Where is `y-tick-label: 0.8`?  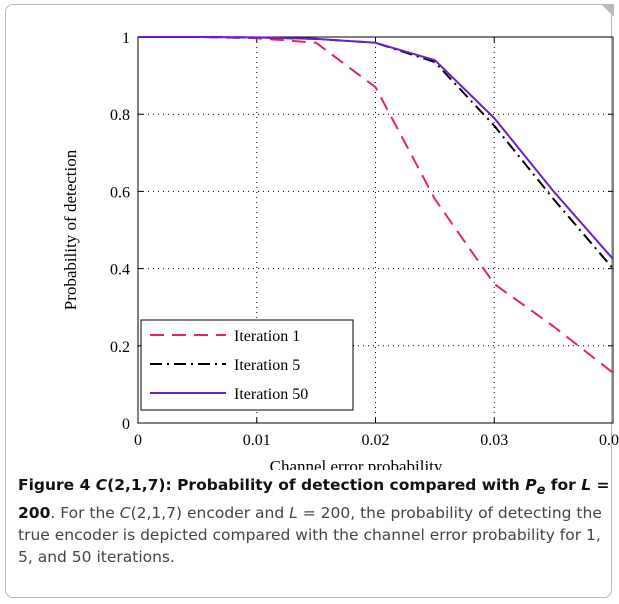 y-tick-label: 0.8 is located at coordinates (120, 115).